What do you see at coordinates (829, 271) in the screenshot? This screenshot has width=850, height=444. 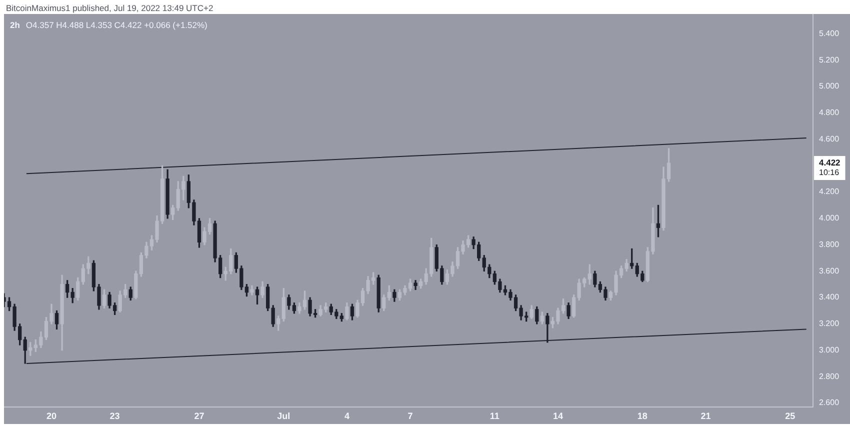 I see `y-tick-label: 3.600` at bounding box center [829, 271].